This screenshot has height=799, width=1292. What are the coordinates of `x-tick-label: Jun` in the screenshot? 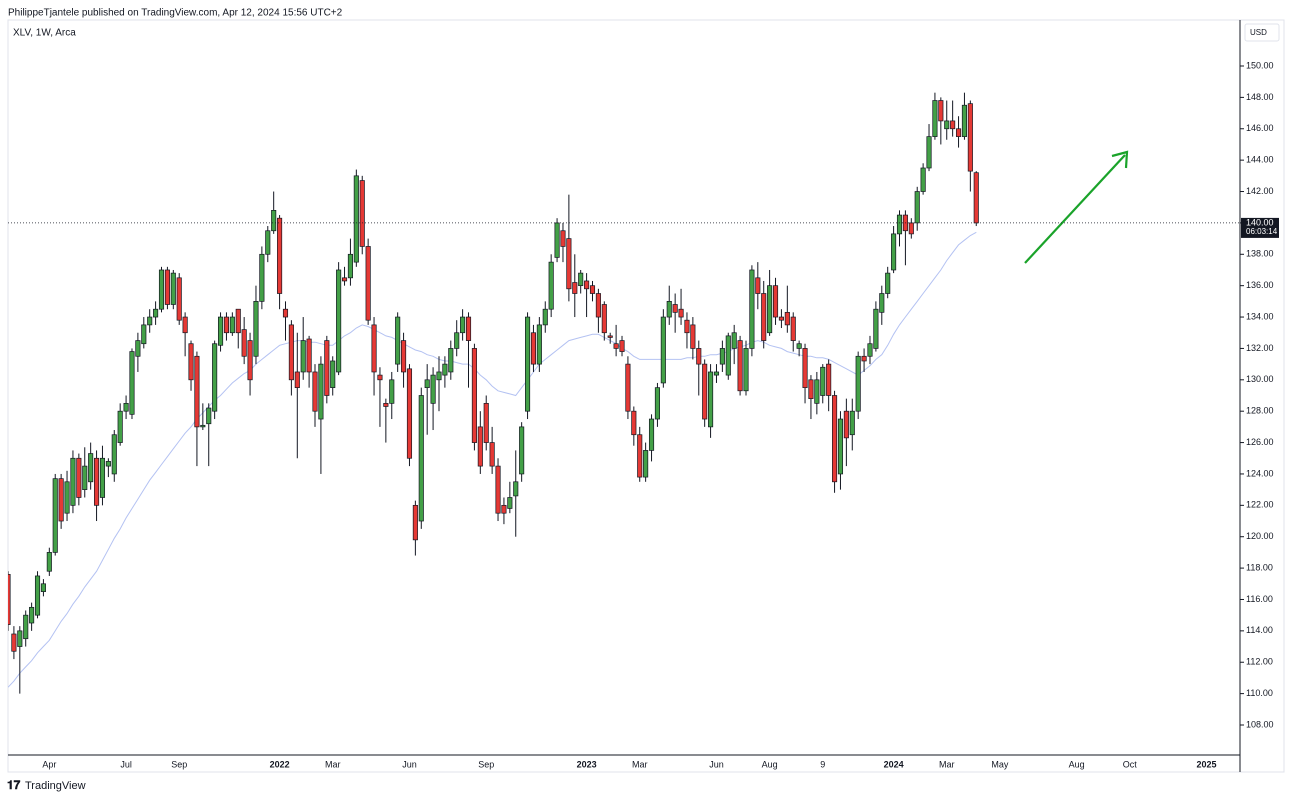 It's located at (716, 764).